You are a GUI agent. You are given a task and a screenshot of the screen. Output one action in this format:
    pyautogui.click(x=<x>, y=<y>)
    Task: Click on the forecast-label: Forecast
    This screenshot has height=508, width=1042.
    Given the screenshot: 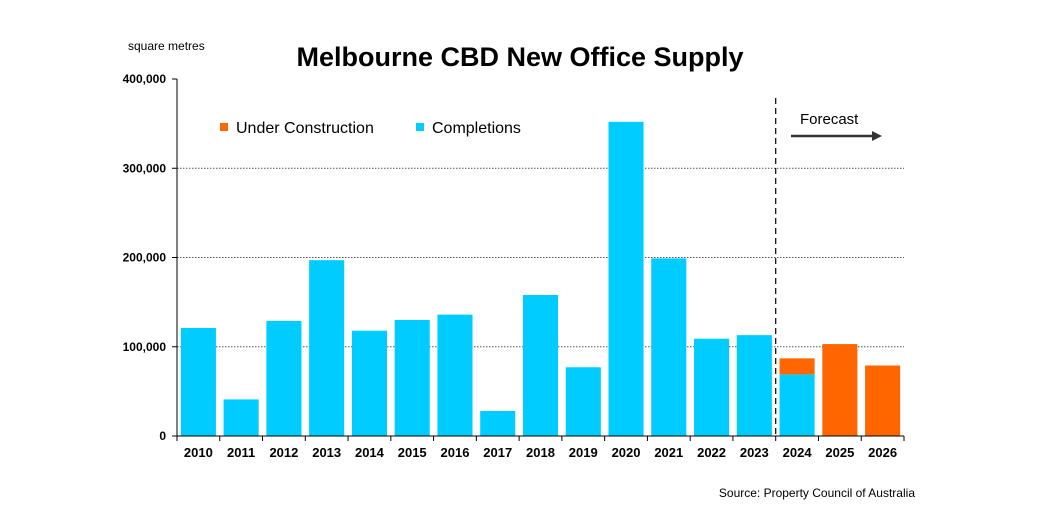 What is the action you would take?
    pyautogui.click(x=829, y=119)
    